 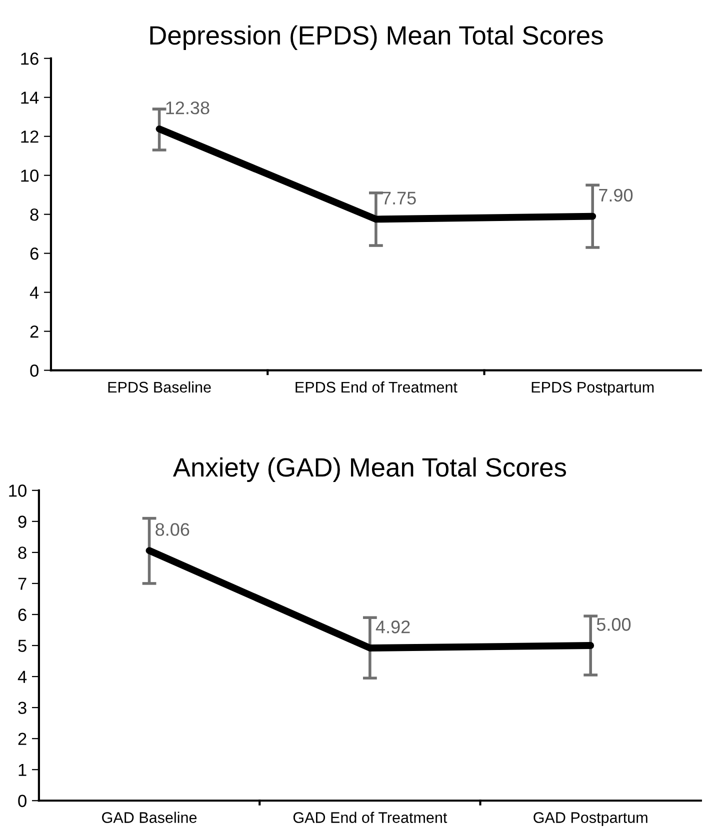 I want to click on x-tick-label: EPDS Postpartum, so click(x=593, y=389).